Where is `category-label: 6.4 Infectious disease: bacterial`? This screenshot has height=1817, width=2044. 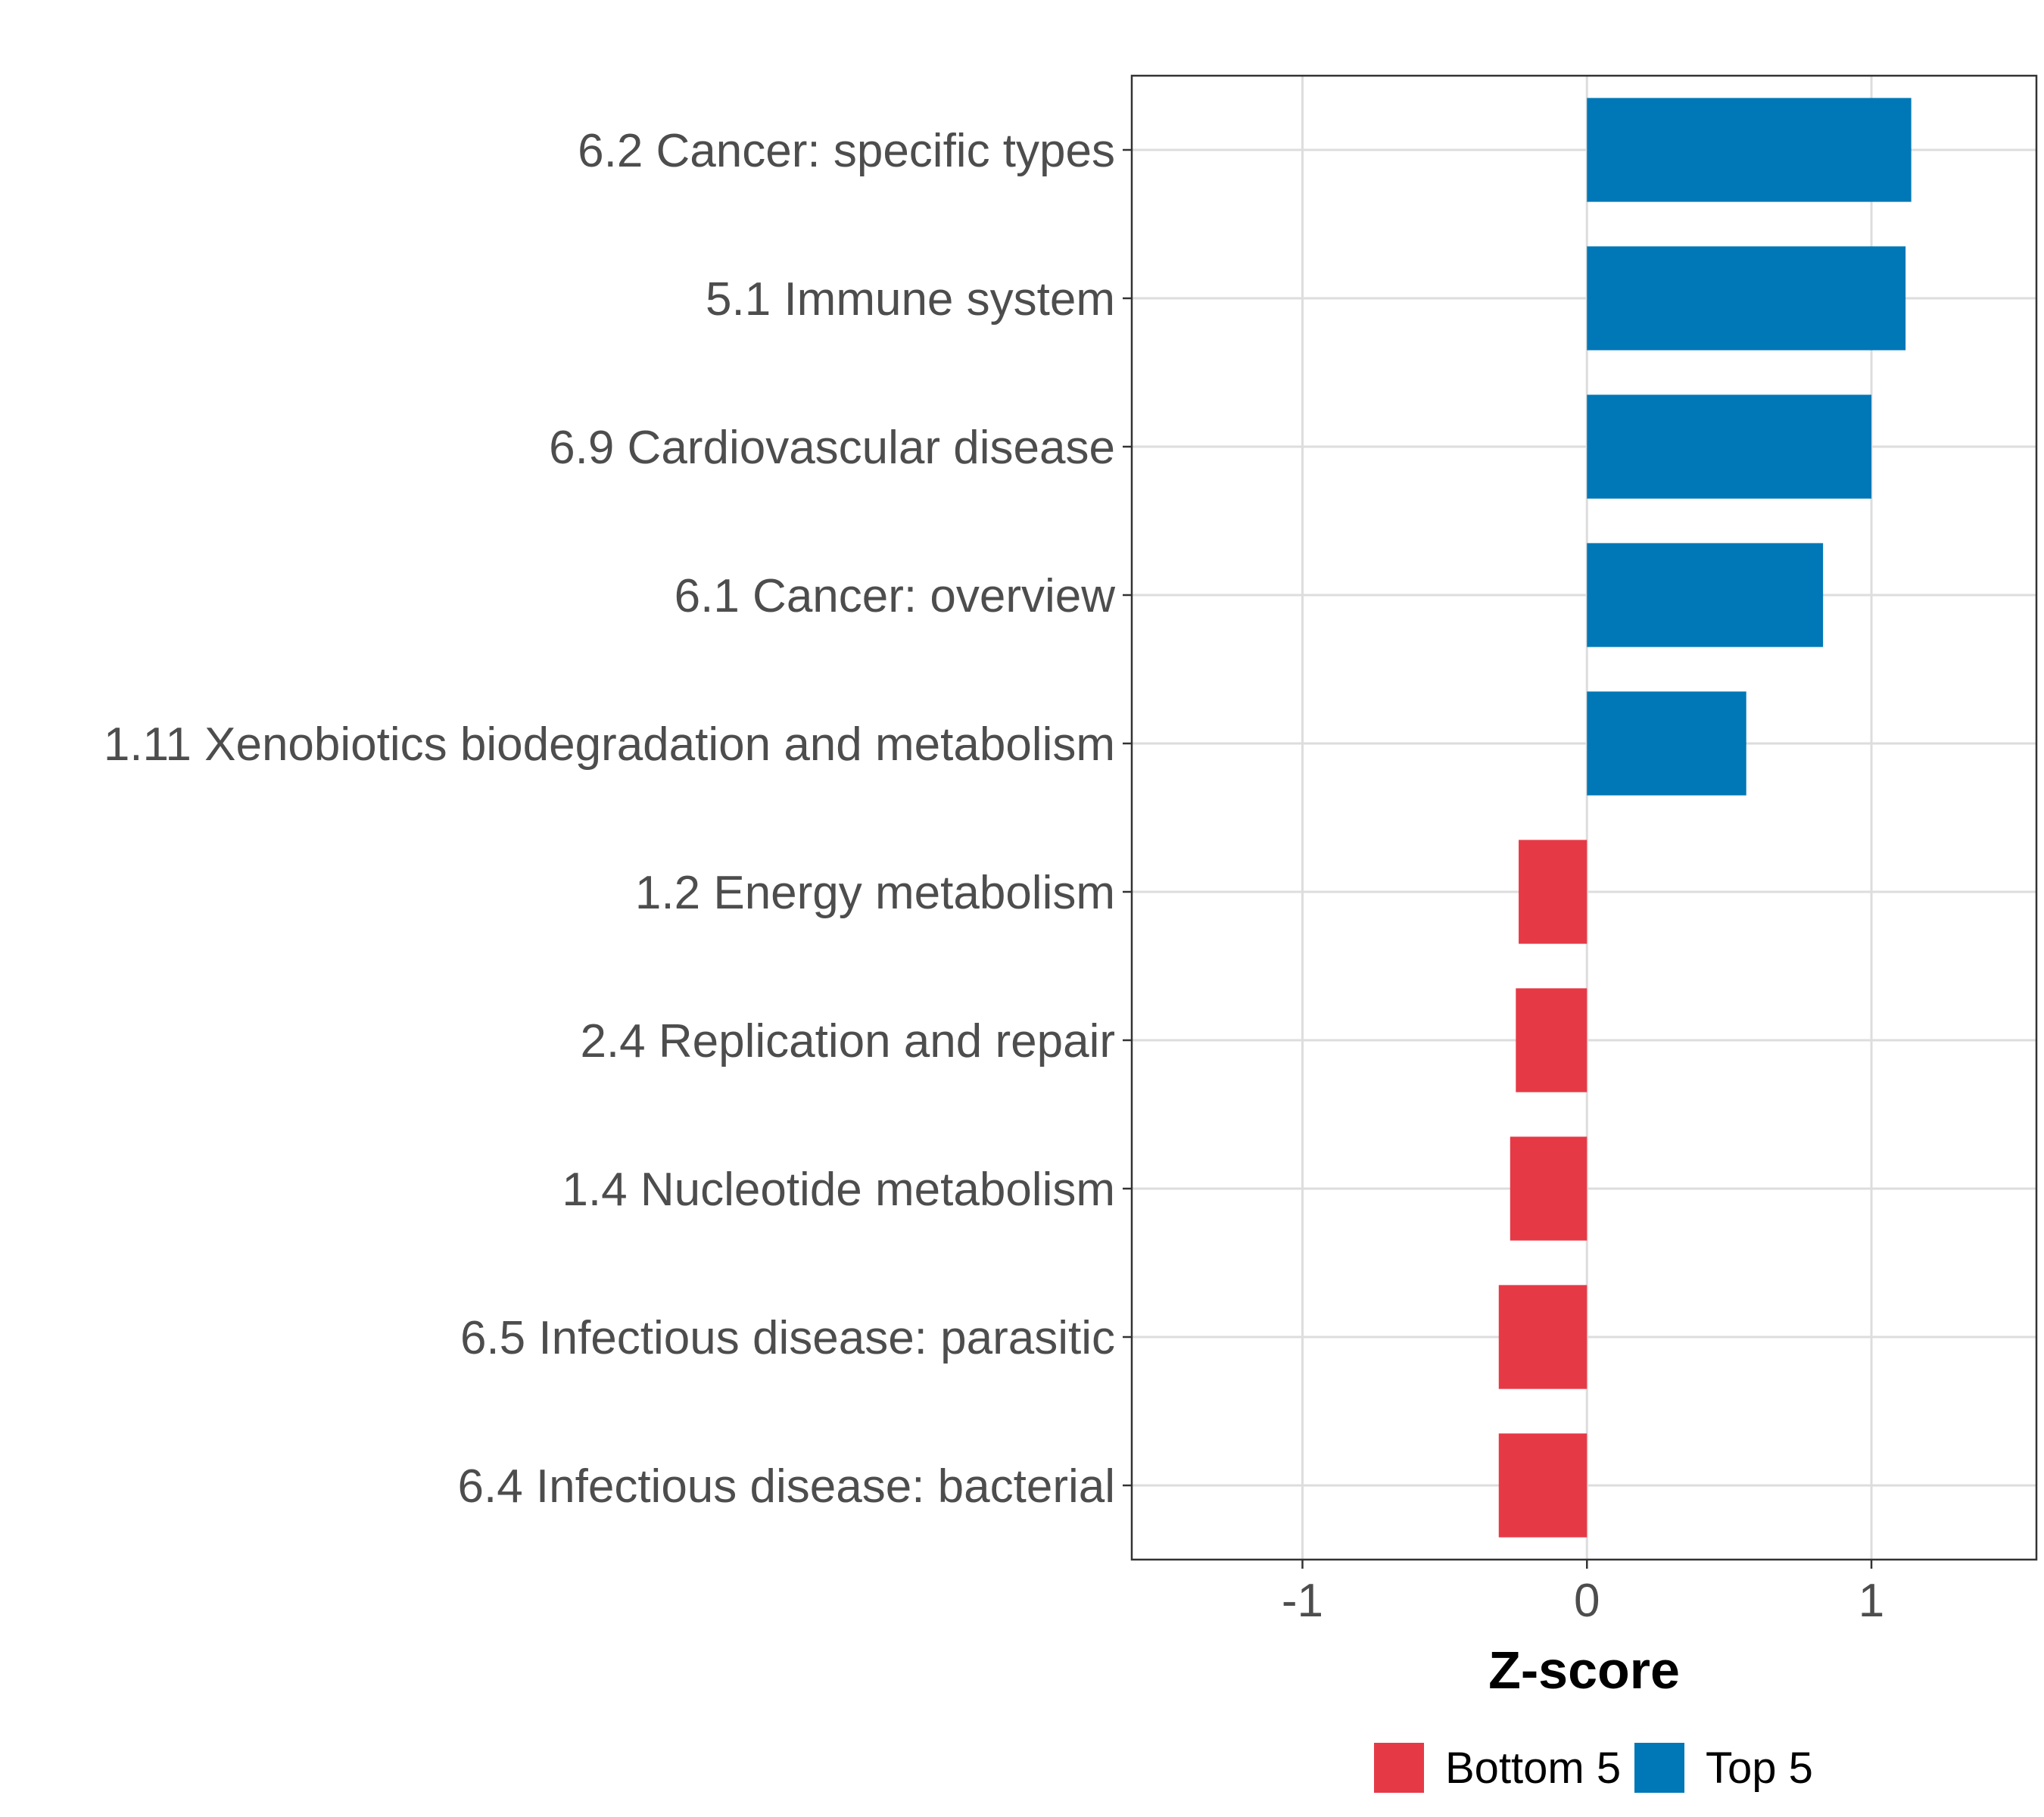 category-label: 6.4 Infectious disease: bacterial is located at coordinates (786, 1486).